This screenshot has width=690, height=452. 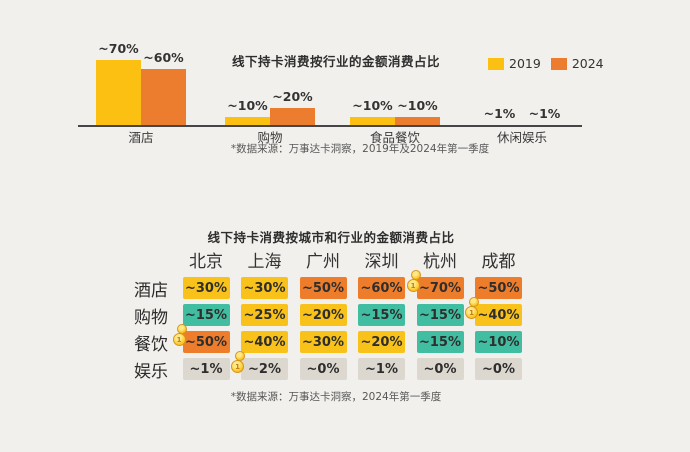 I want to click on bar-2019-购物, so click(x=247, y=122).